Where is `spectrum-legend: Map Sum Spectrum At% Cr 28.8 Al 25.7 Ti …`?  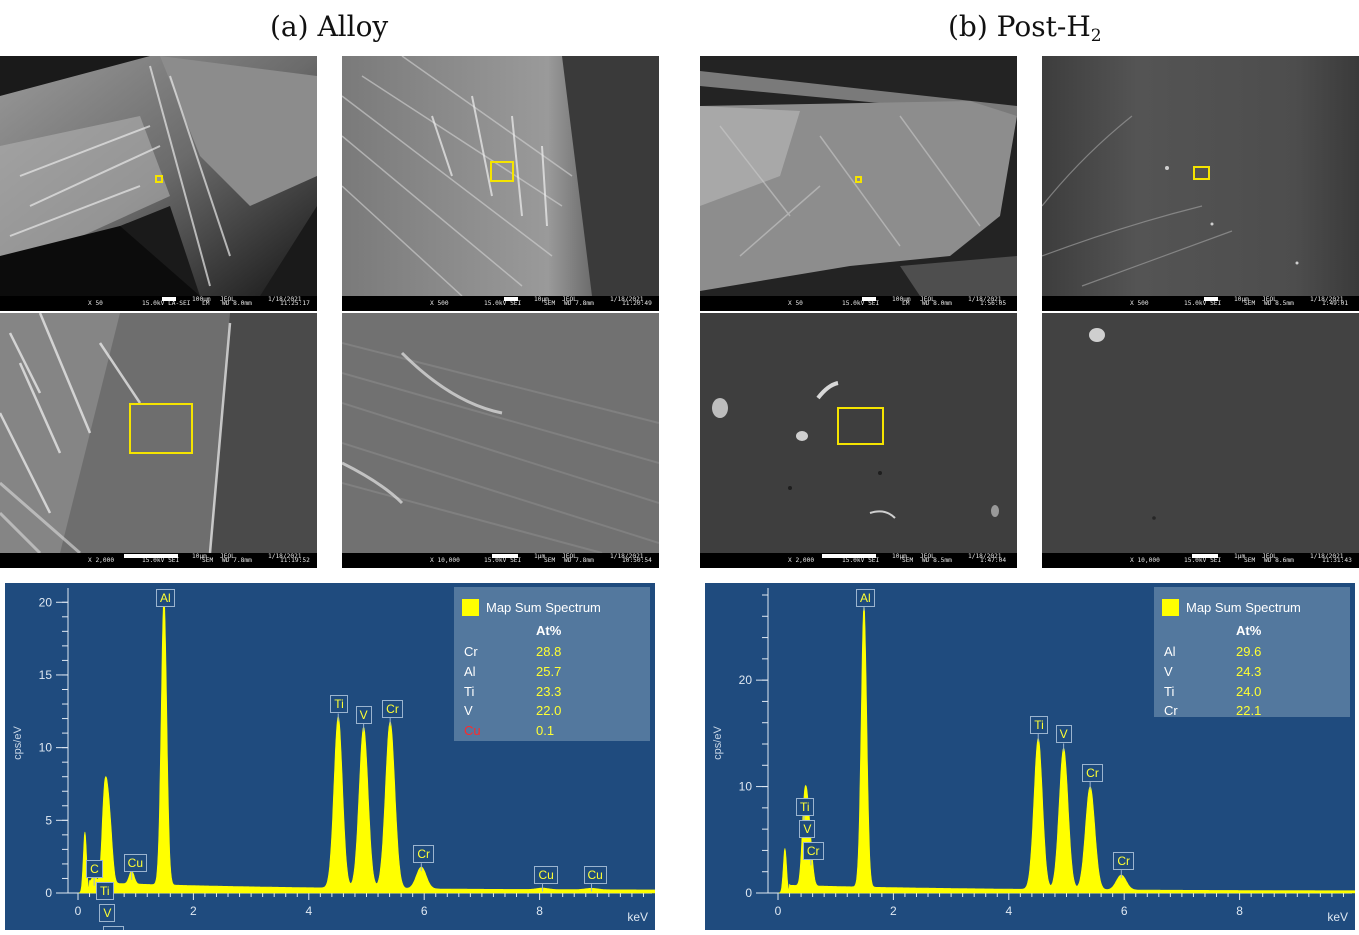 spectrum-legend: Map Sum Spectrum At% Cr 28.8 Al 25.7 Ti … is located at coordinates (552, 664).